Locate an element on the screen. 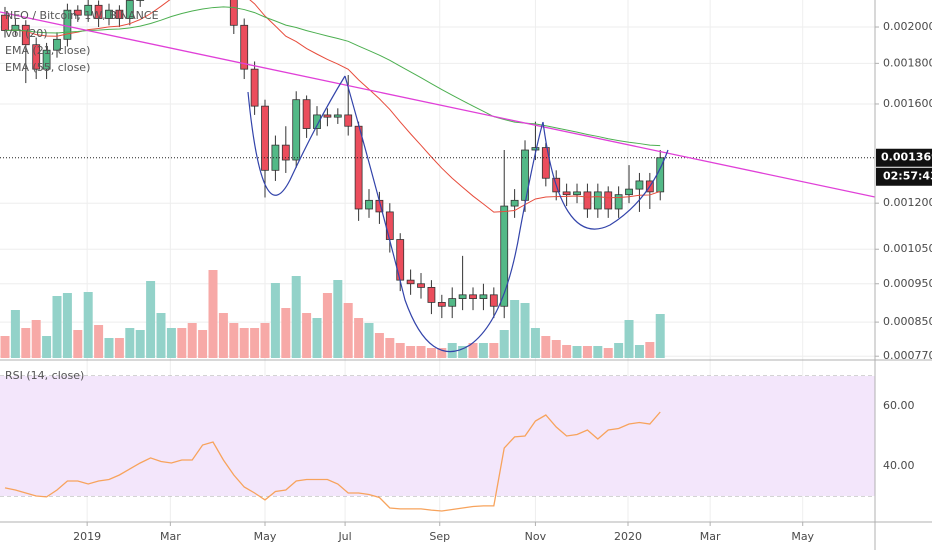 The image size is (932, 550). y-tick-label: 0.000770 is located at coordinates (907, 355).